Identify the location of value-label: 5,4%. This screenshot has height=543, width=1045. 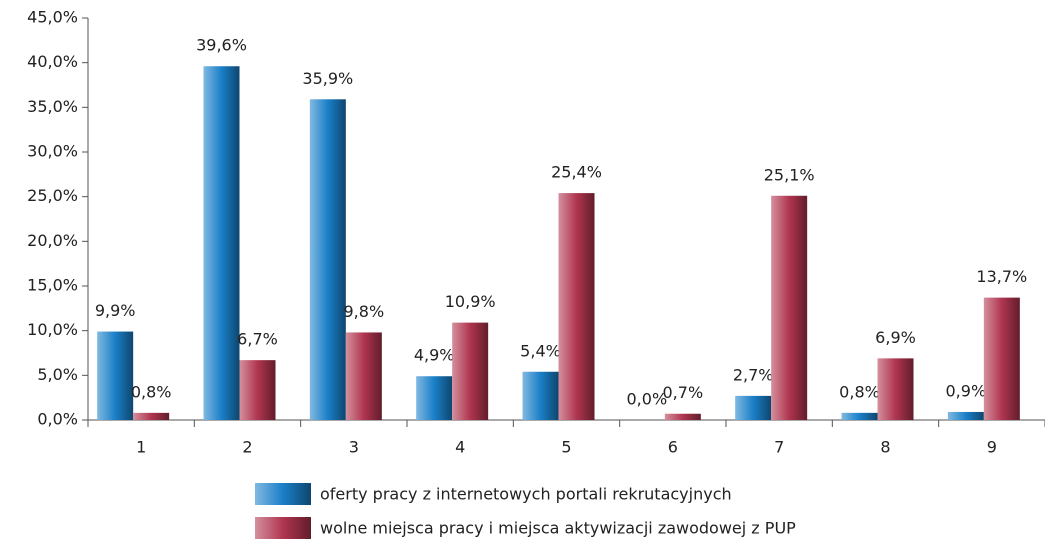
(540, 350).